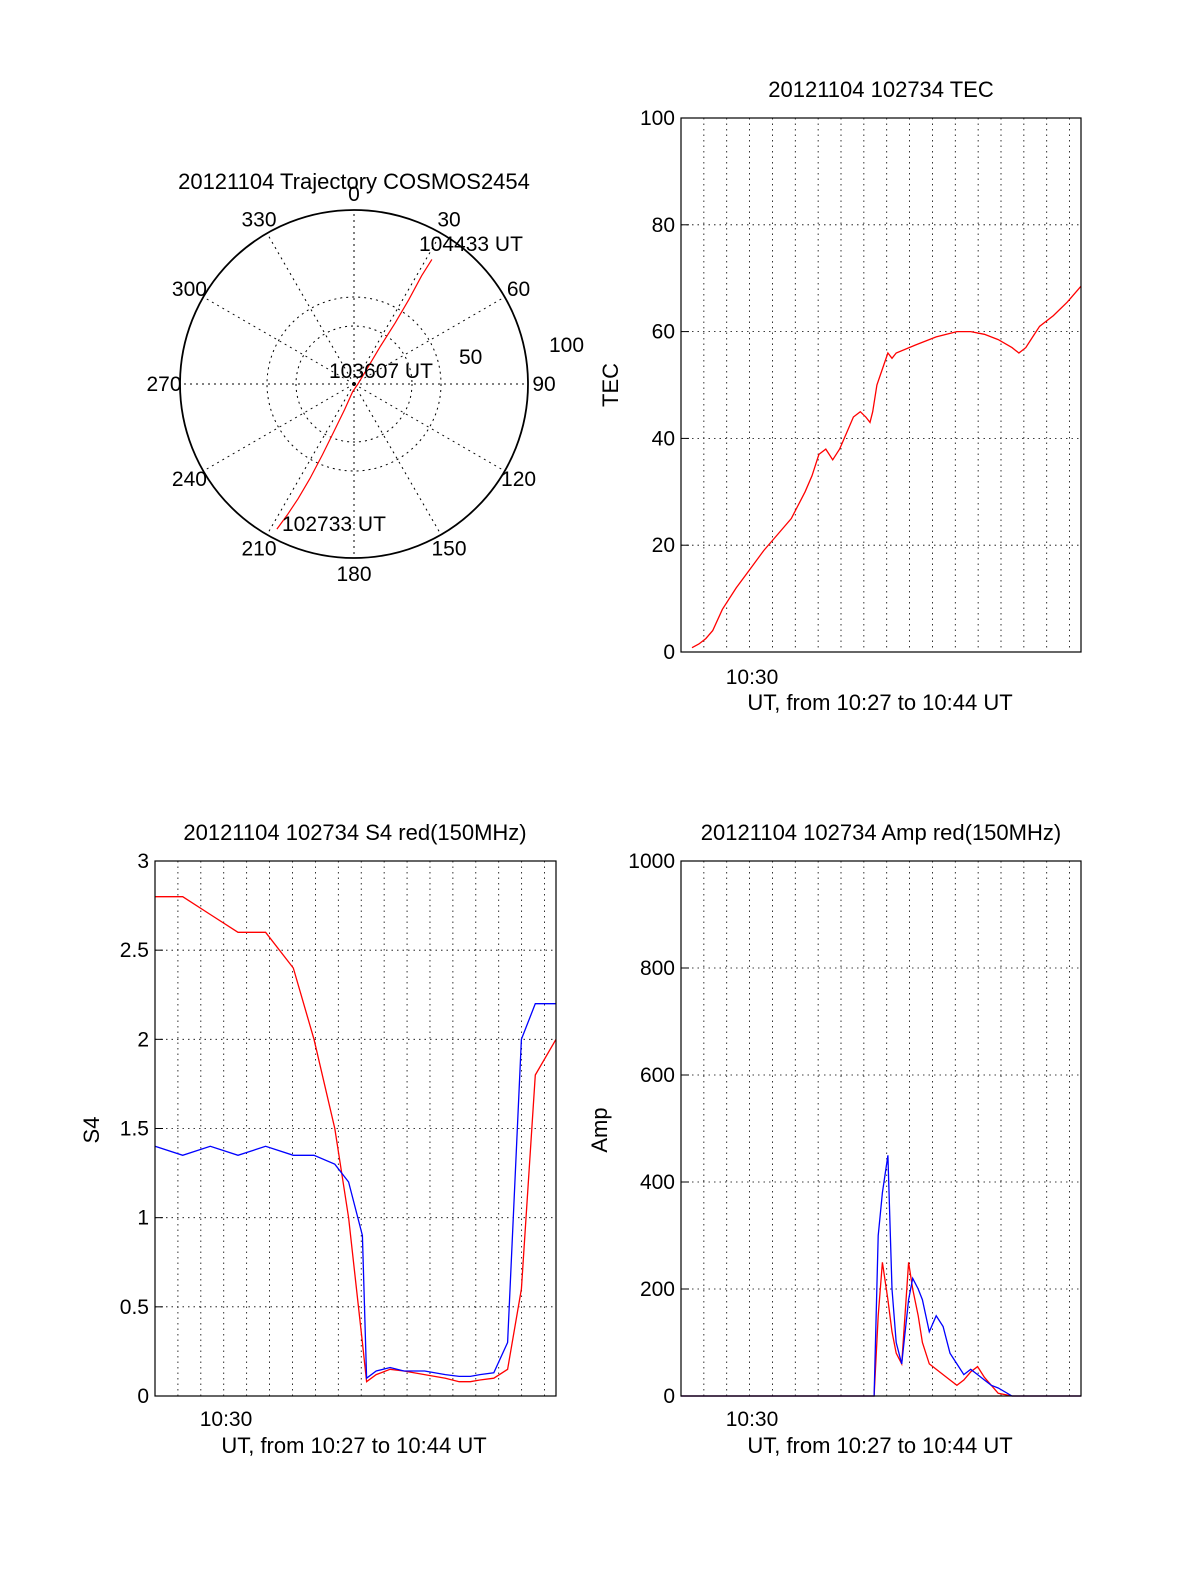  Describe the element at coordinates (91, 1130) in the screenshot. I see `y-axis-label: S4` at that location.